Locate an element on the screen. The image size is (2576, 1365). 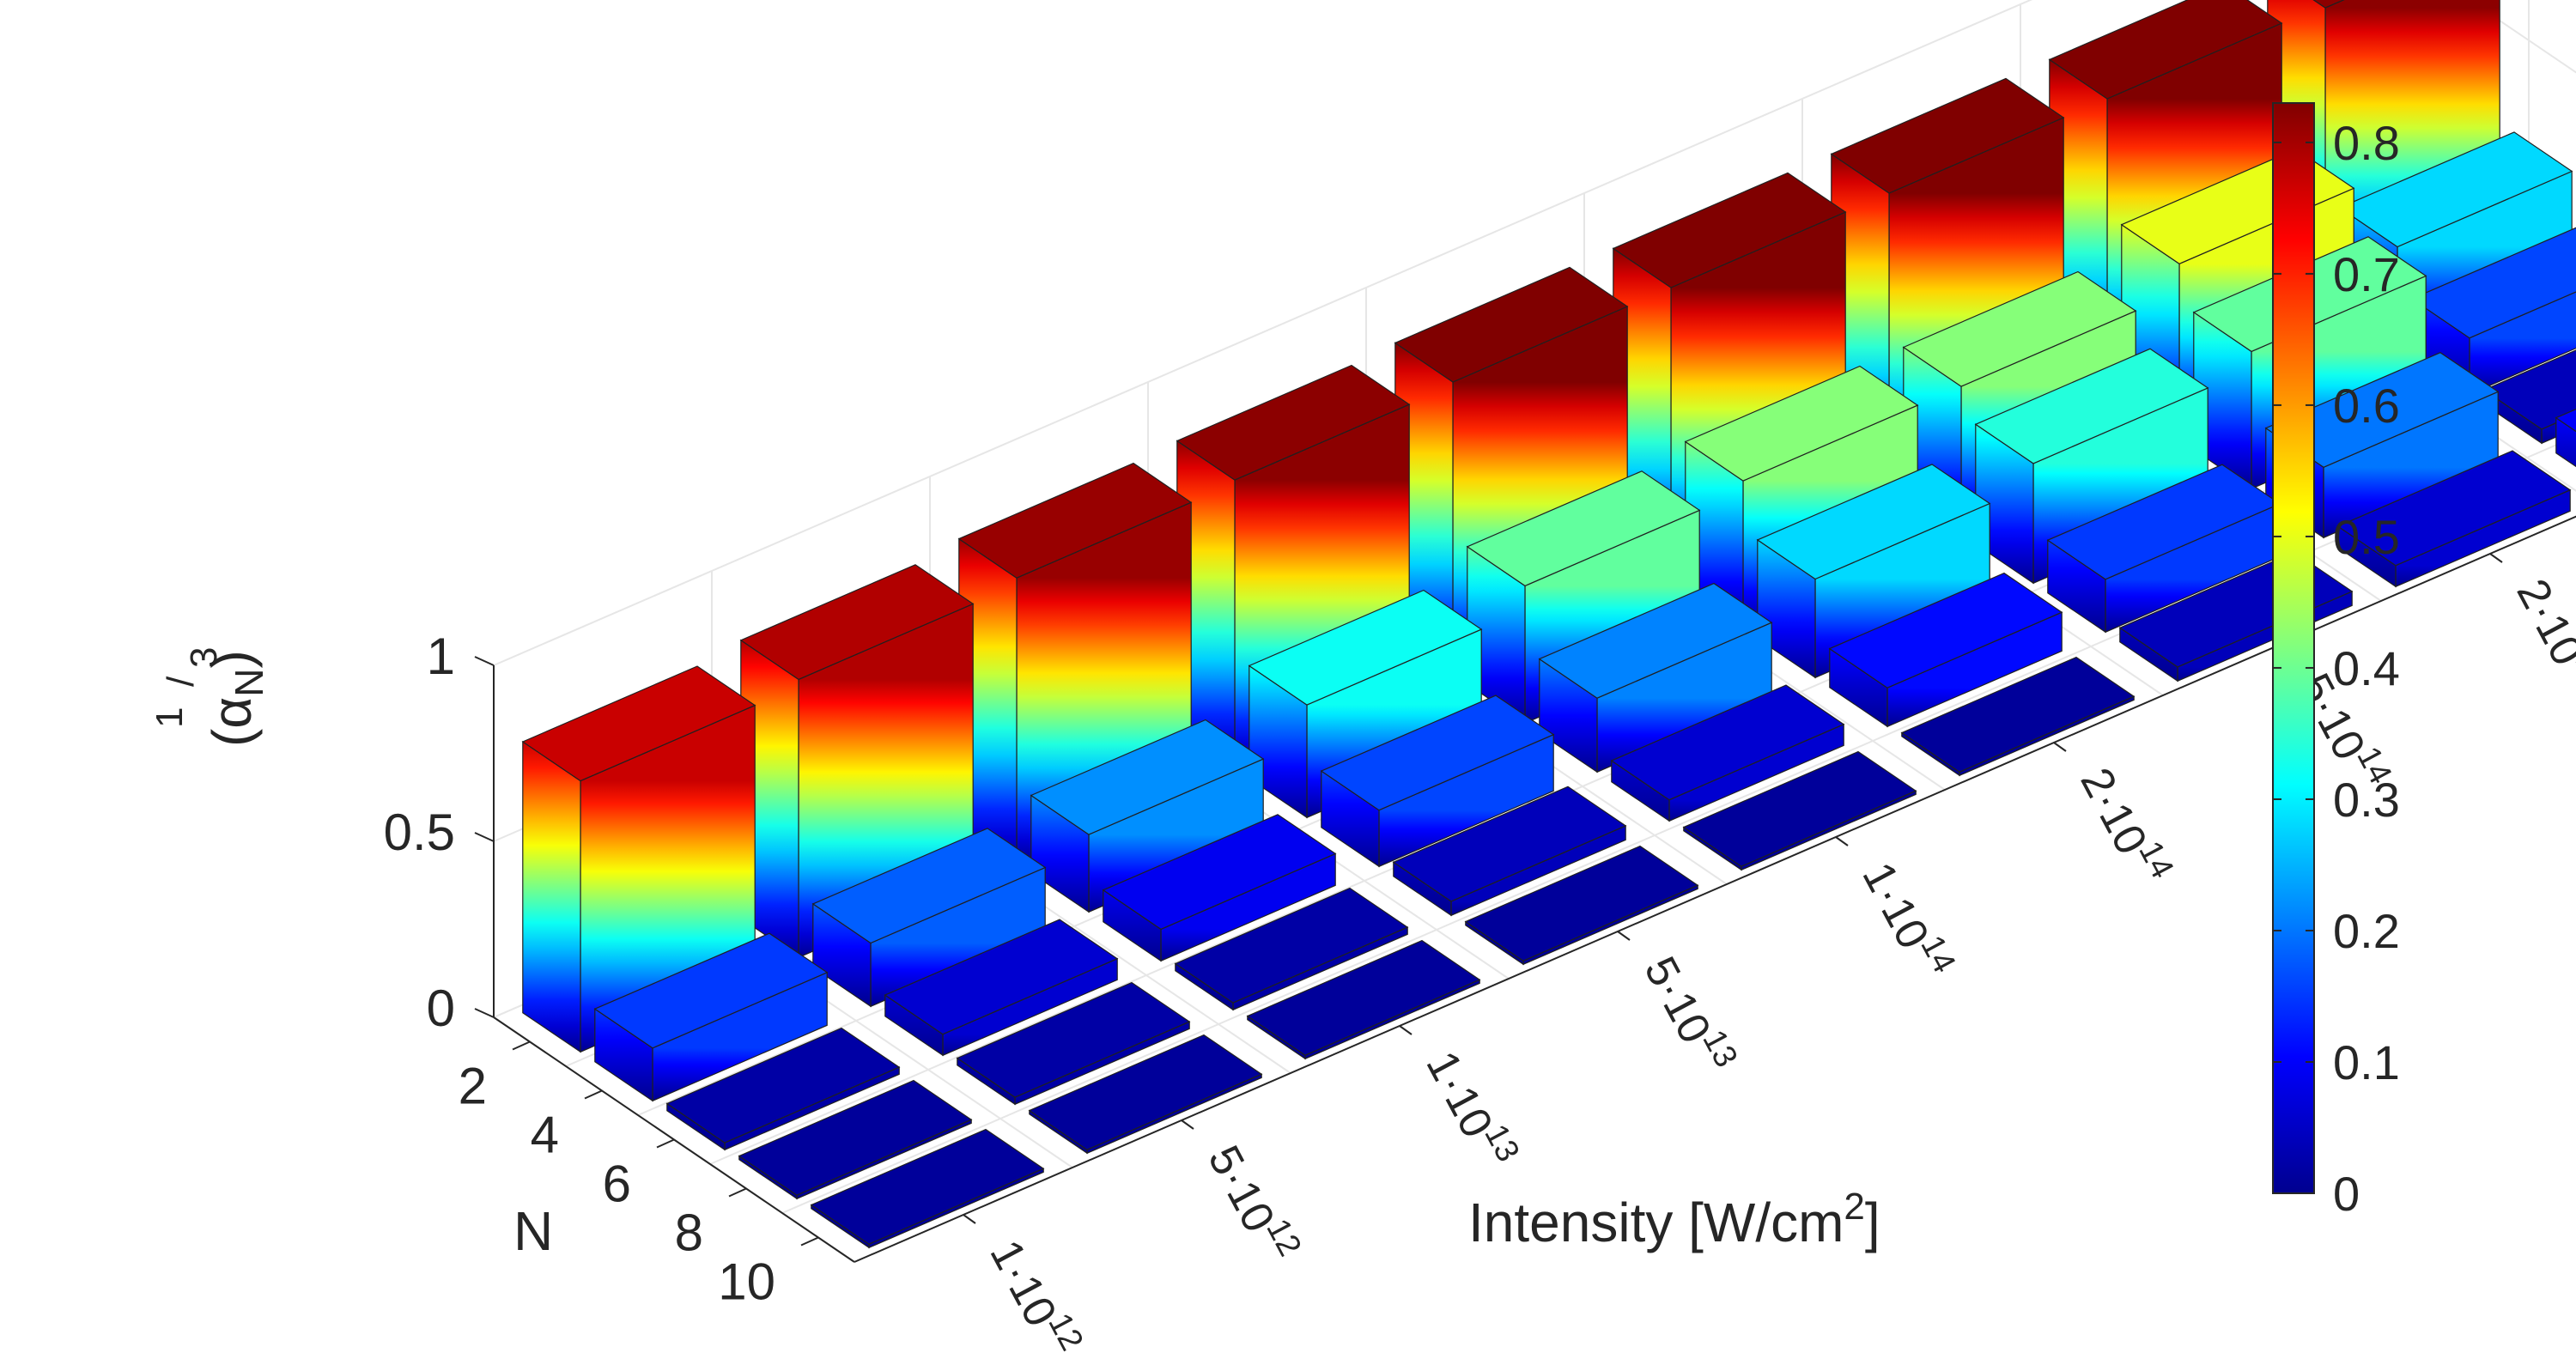
colorbar-tick-label: 0.7 is located at coordinates (2367, 274).